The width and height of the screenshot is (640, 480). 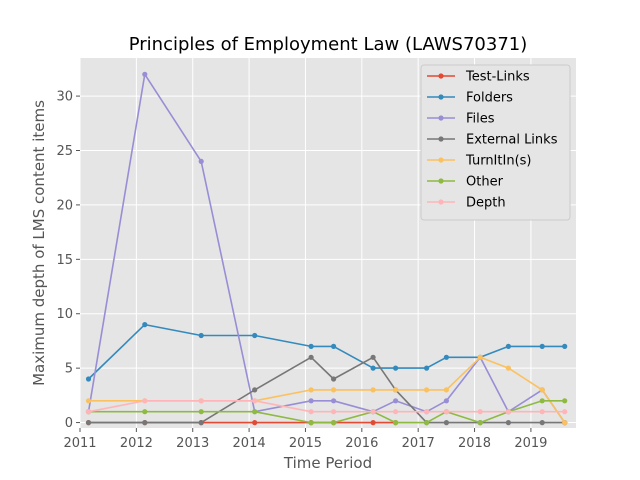 I want to click on legend-item: Folders, so click(x=470, y=98).